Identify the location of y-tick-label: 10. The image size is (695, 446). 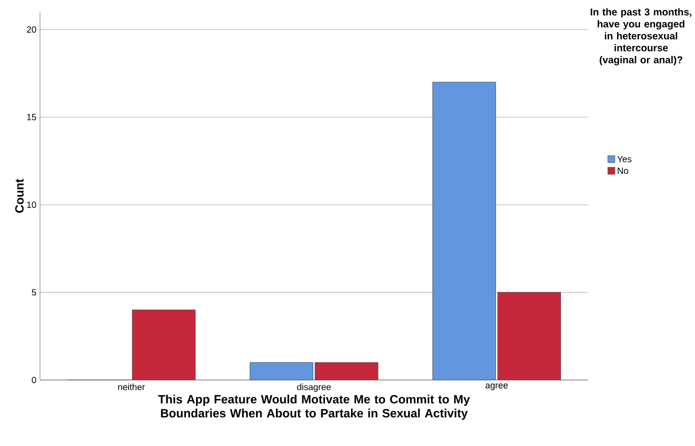
(31, 205).